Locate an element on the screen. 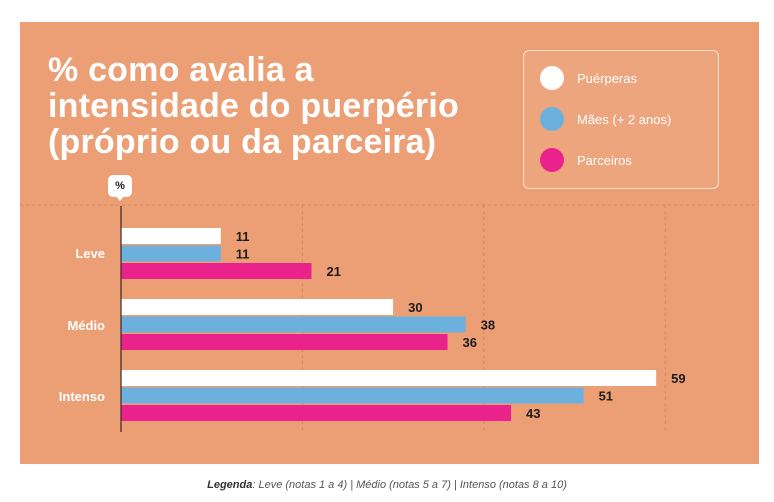  value-label-leve-series-3: 21 is located at coordinates (333, 271).